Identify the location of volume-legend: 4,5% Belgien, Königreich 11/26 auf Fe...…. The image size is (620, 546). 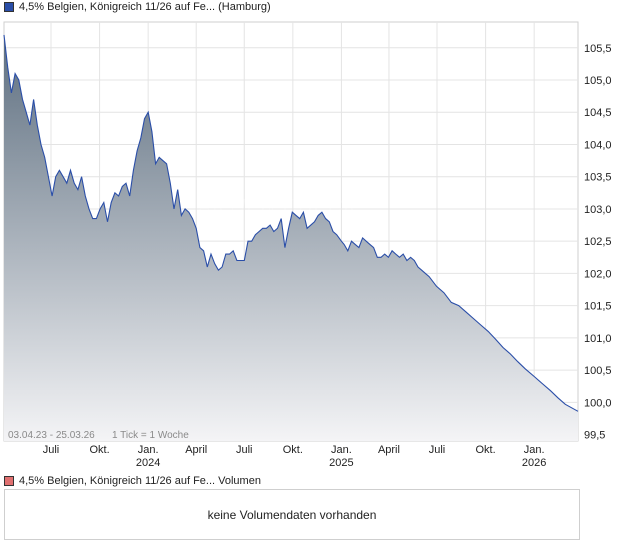
(132, 481).